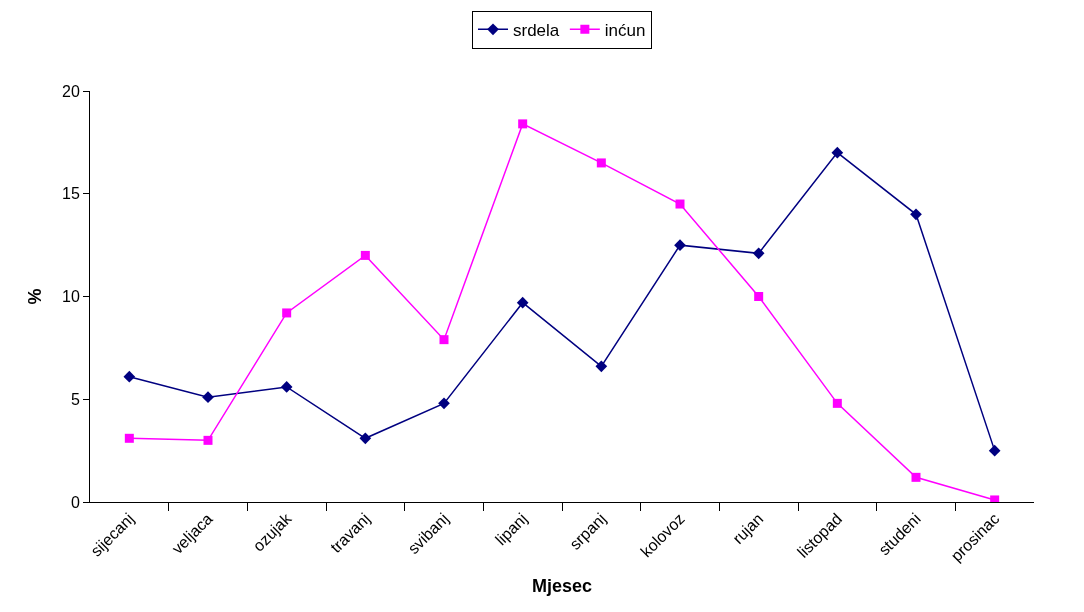  Describe the element at coordinates (35, 296) in the screenshot. I see `y-axis-title: %` at that location.